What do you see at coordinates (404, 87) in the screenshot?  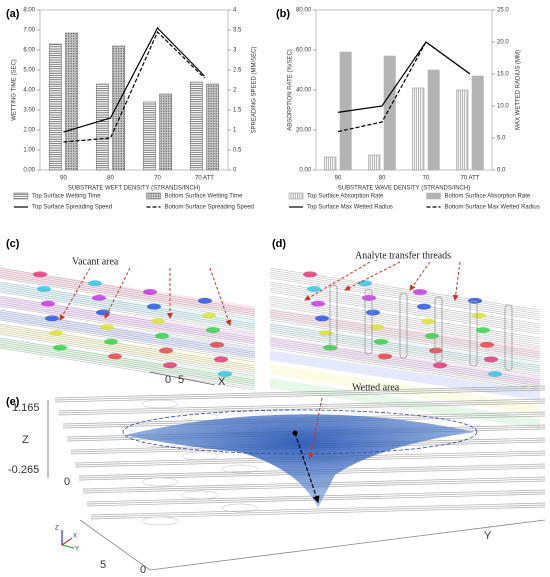 I see `line` at bounding box center [404, 87].